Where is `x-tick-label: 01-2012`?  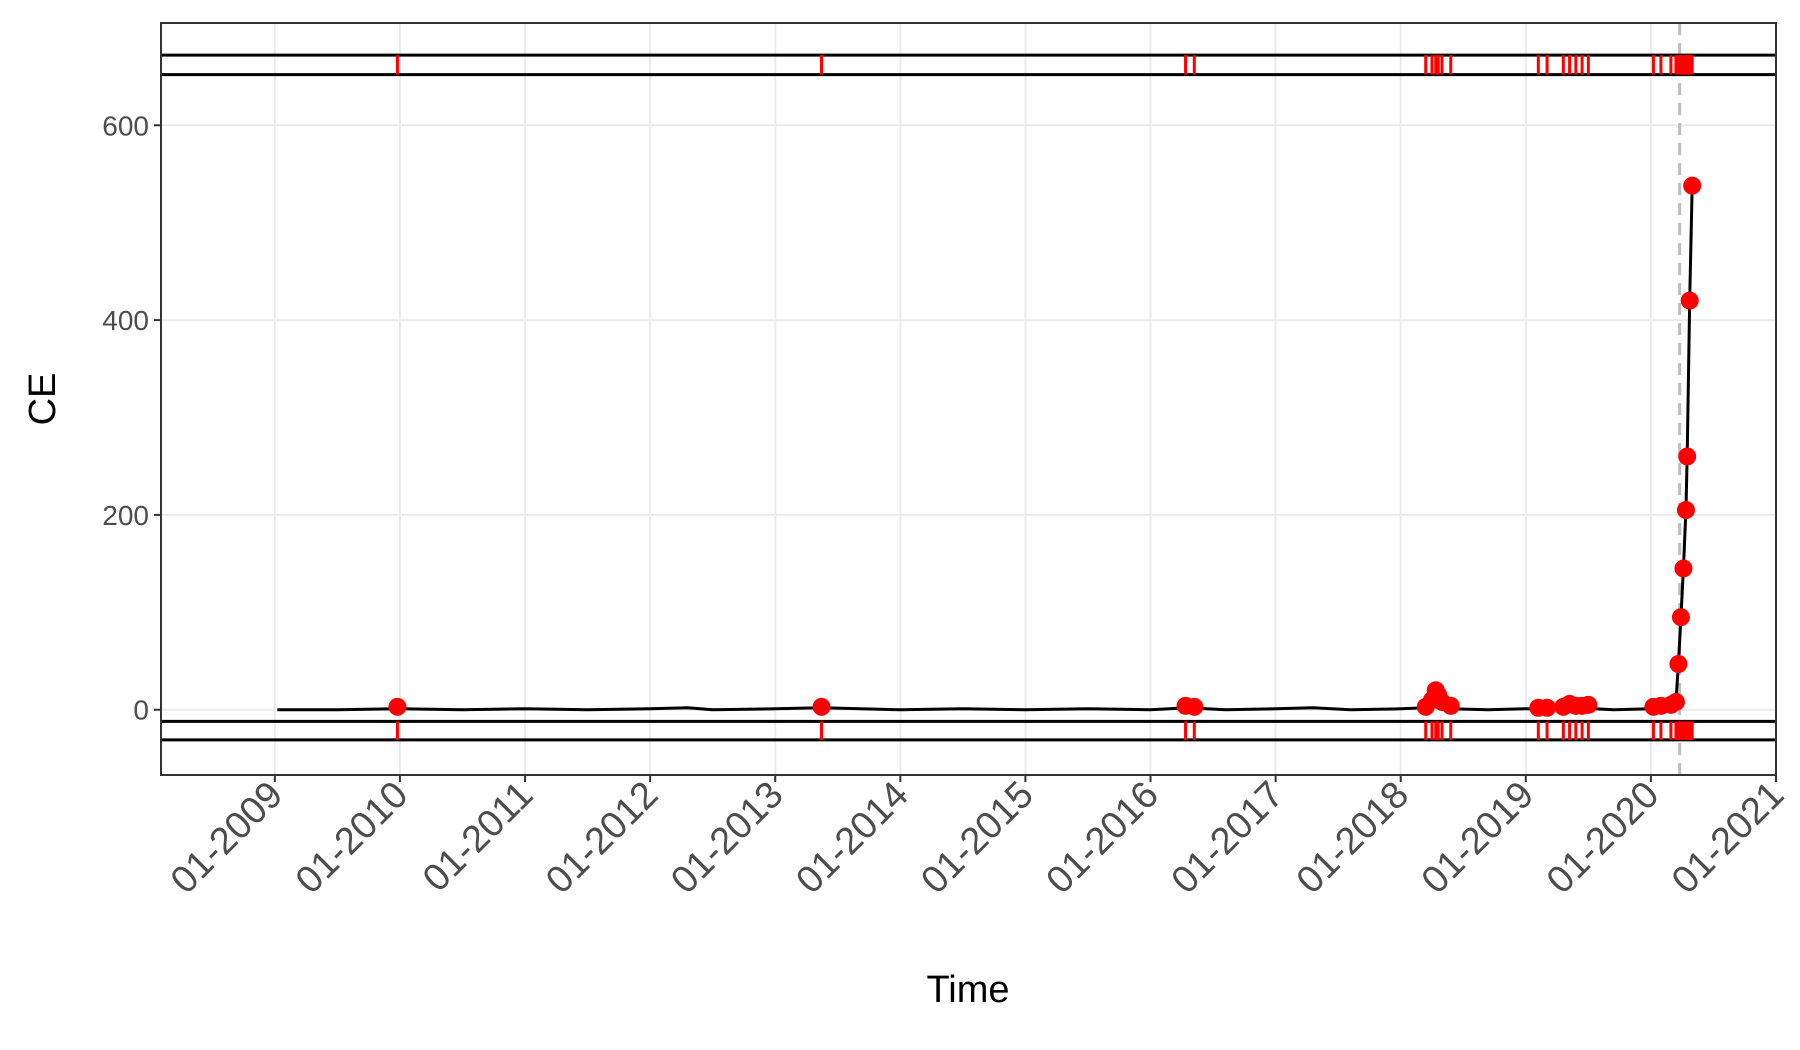
x-tick-label: 01-2012 is located at coordinates (602, 838).